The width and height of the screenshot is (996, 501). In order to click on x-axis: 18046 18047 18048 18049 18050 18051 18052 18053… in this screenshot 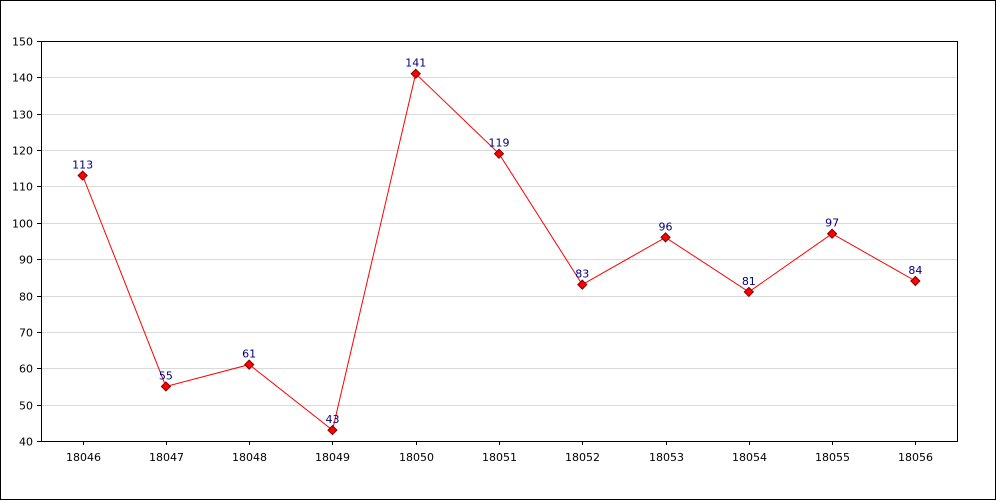, I will do `click(499, 452)`.